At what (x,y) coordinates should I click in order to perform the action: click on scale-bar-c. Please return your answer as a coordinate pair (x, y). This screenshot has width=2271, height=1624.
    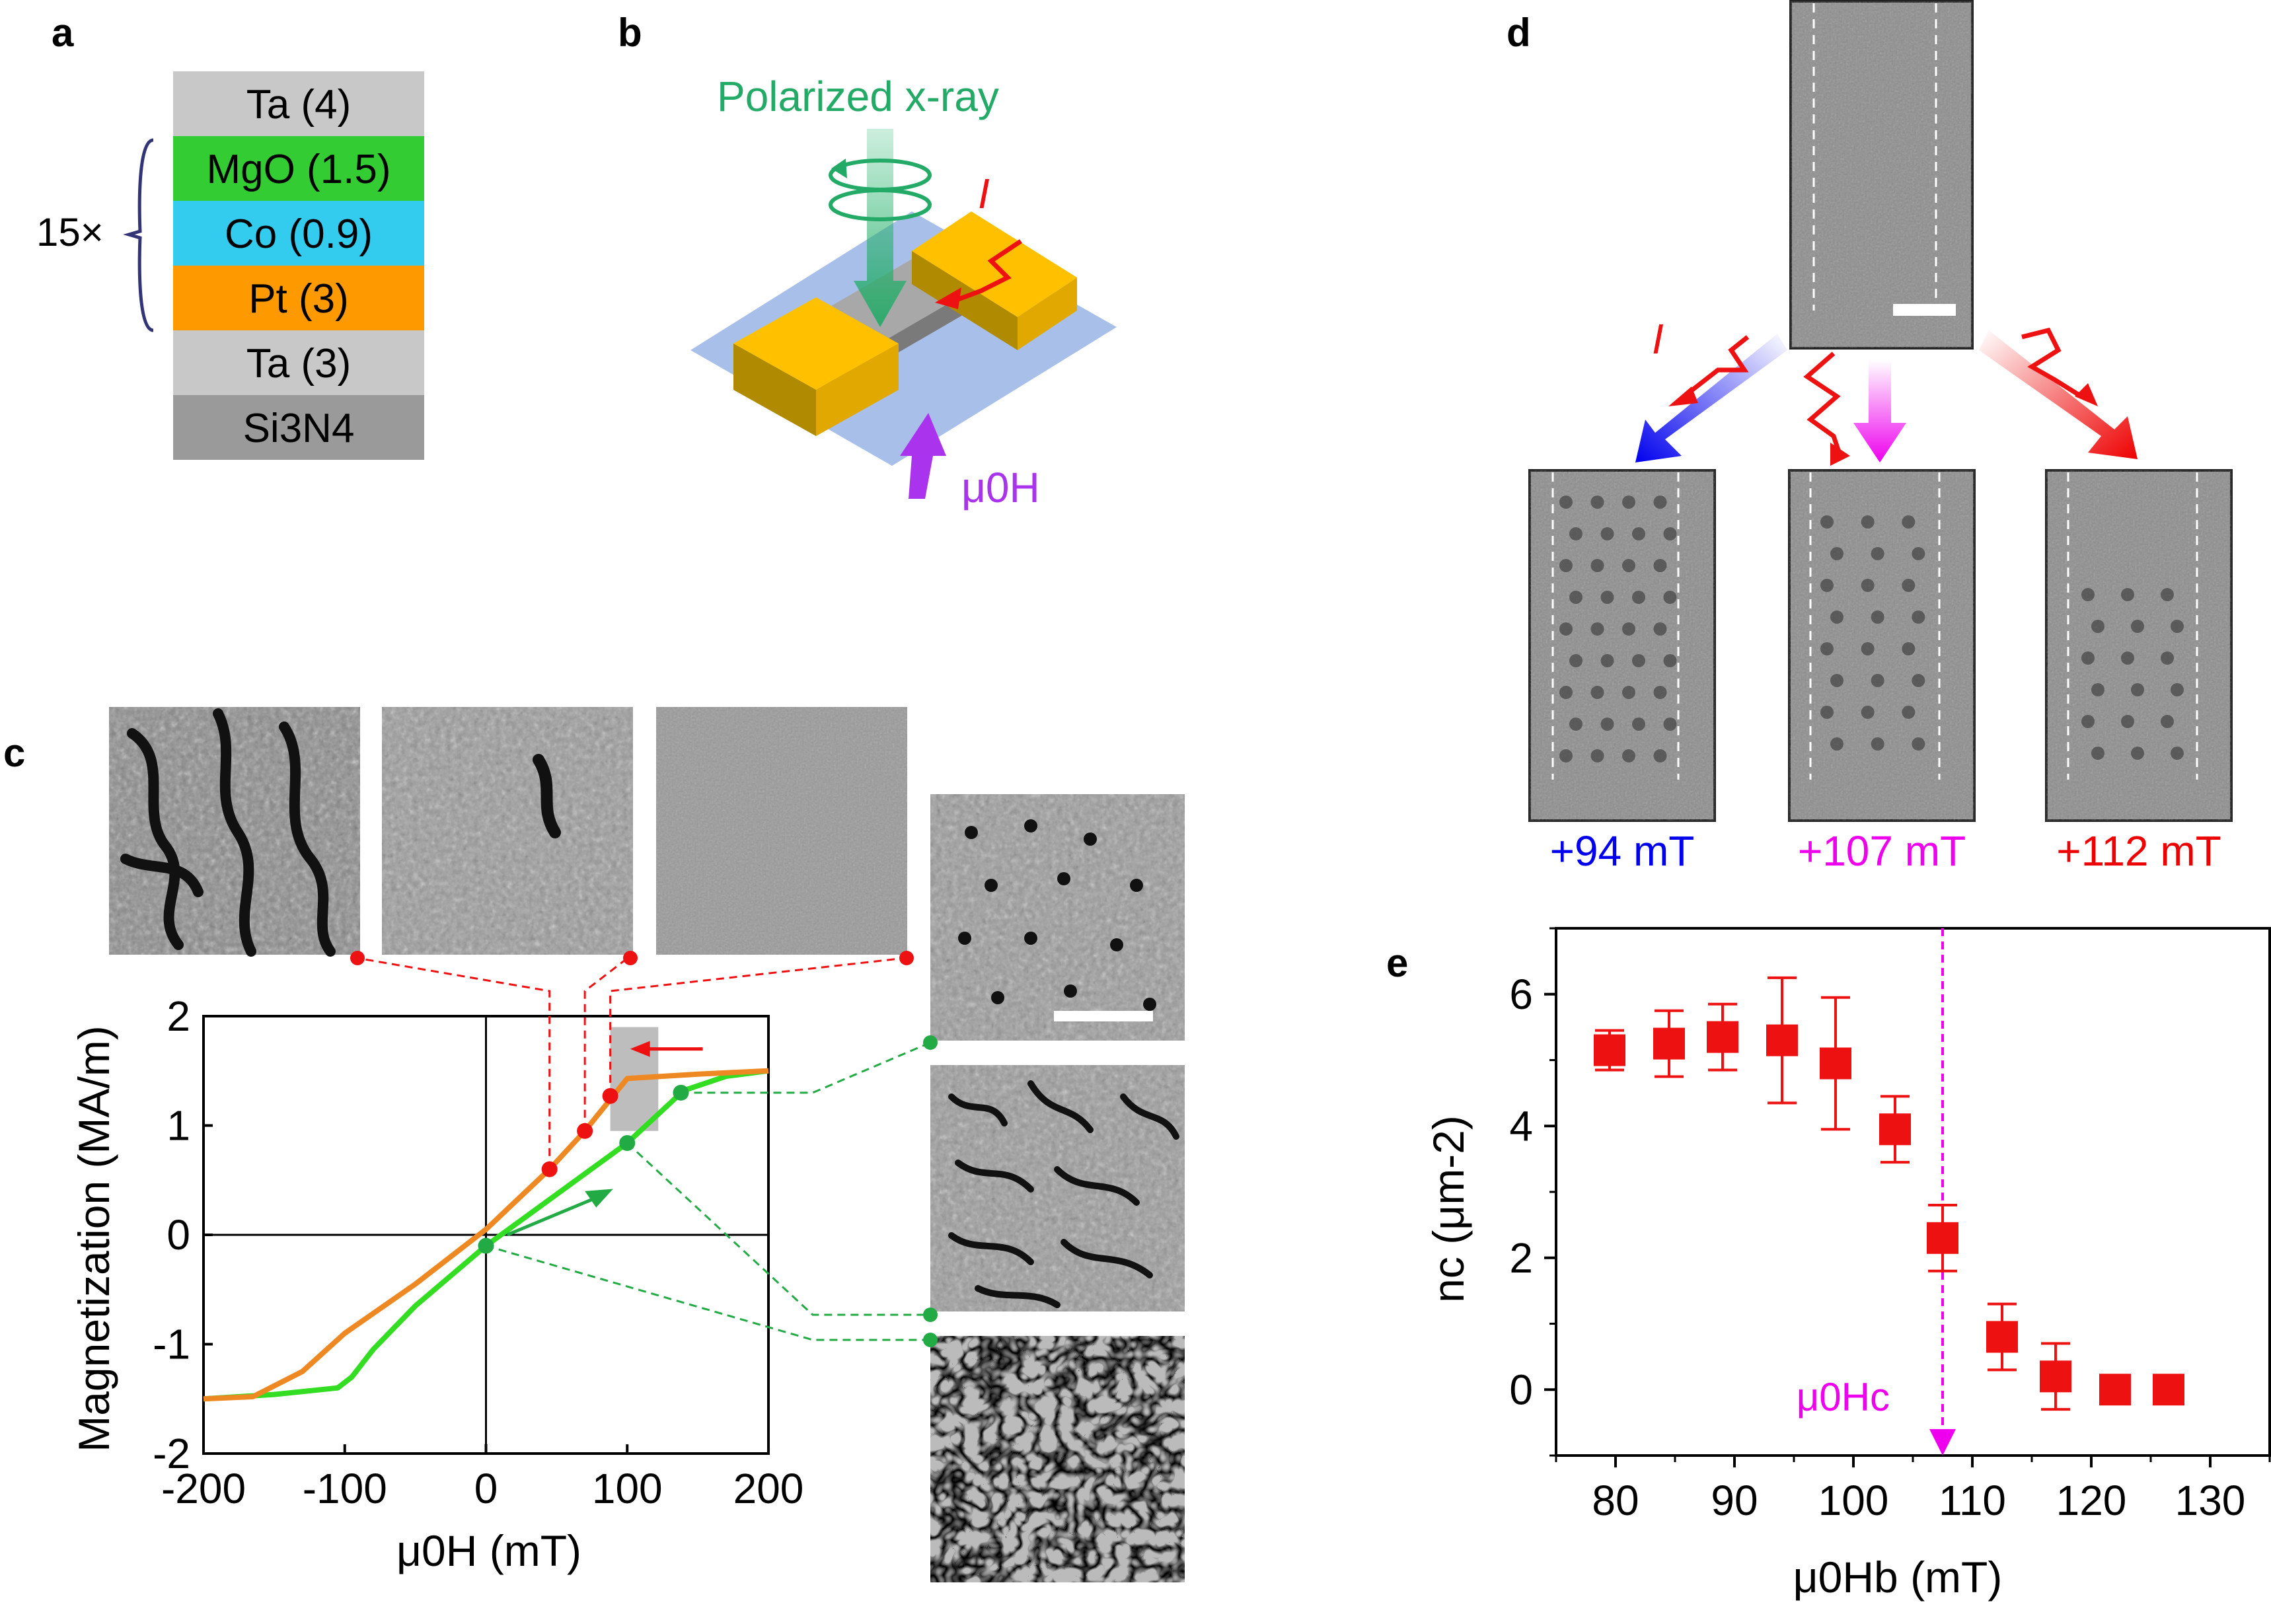
    Looking at the image, I should click on (1103, 1016).